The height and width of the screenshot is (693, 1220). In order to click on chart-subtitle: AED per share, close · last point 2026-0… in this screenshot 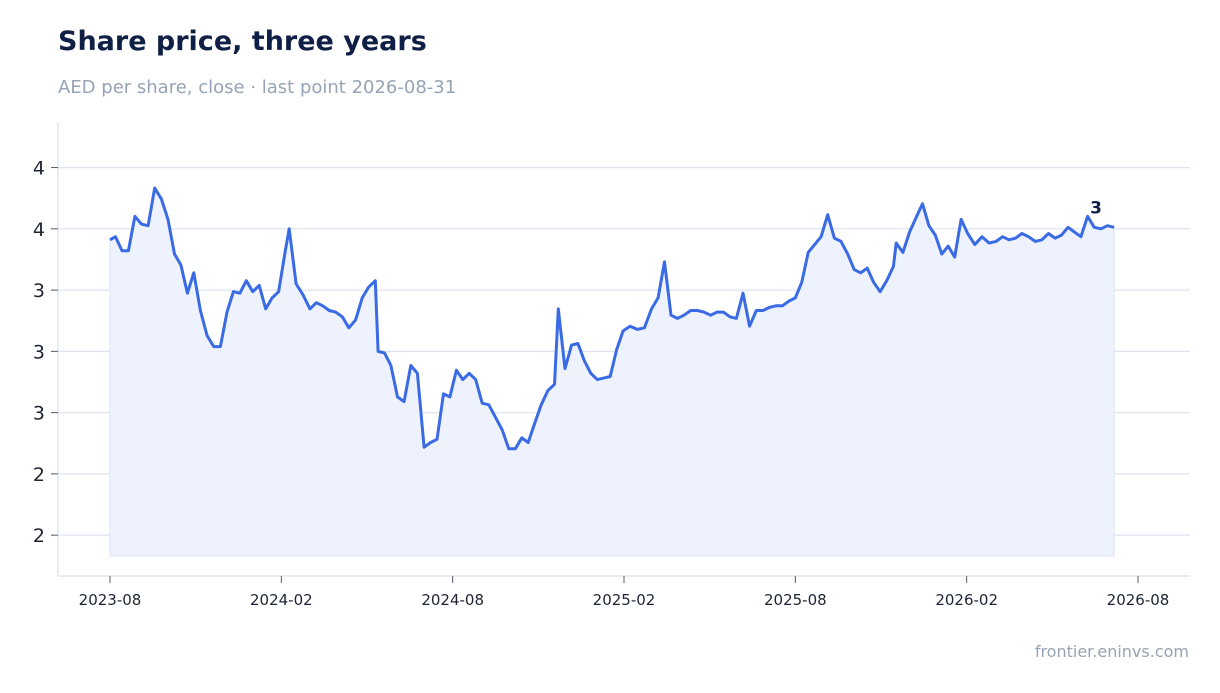, I will do `click(257, 87)`.